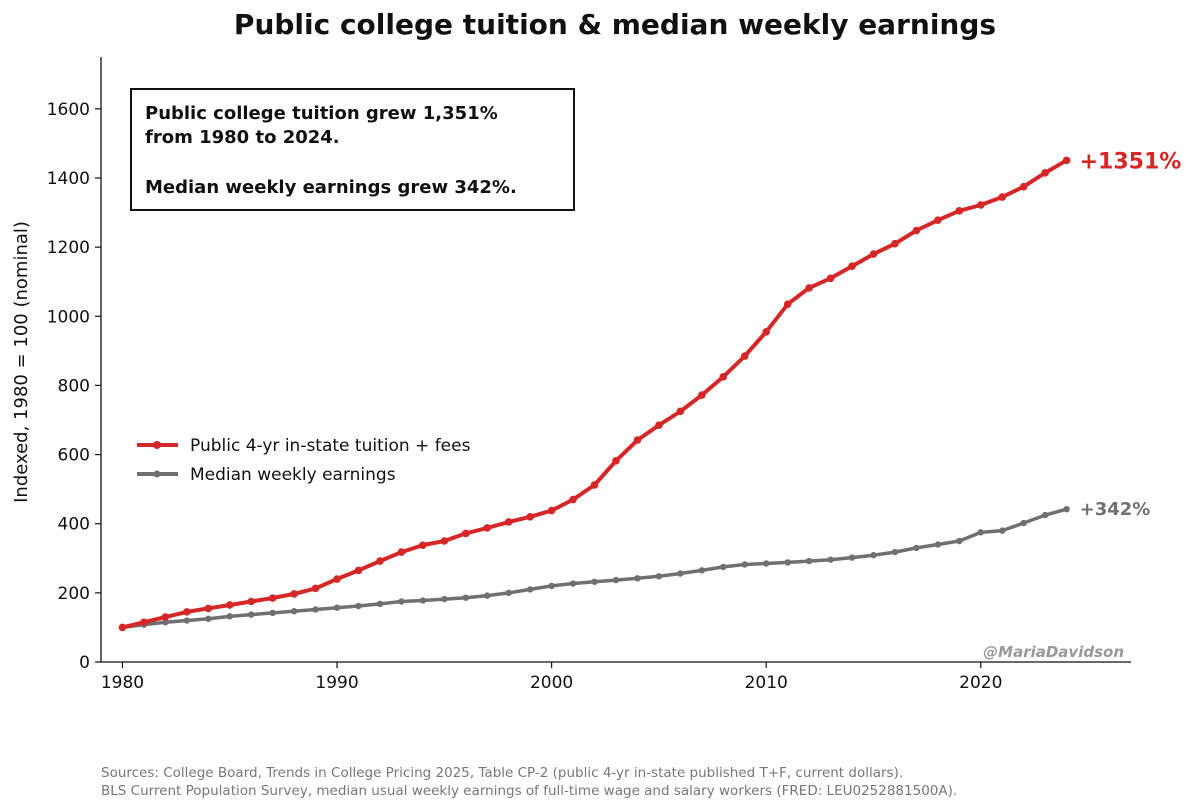 This screenshot has height=810, width=1200. Describe the element at coordinates (68, 248) in the screenshot. I see `y-tick-label: 1200` at that location.